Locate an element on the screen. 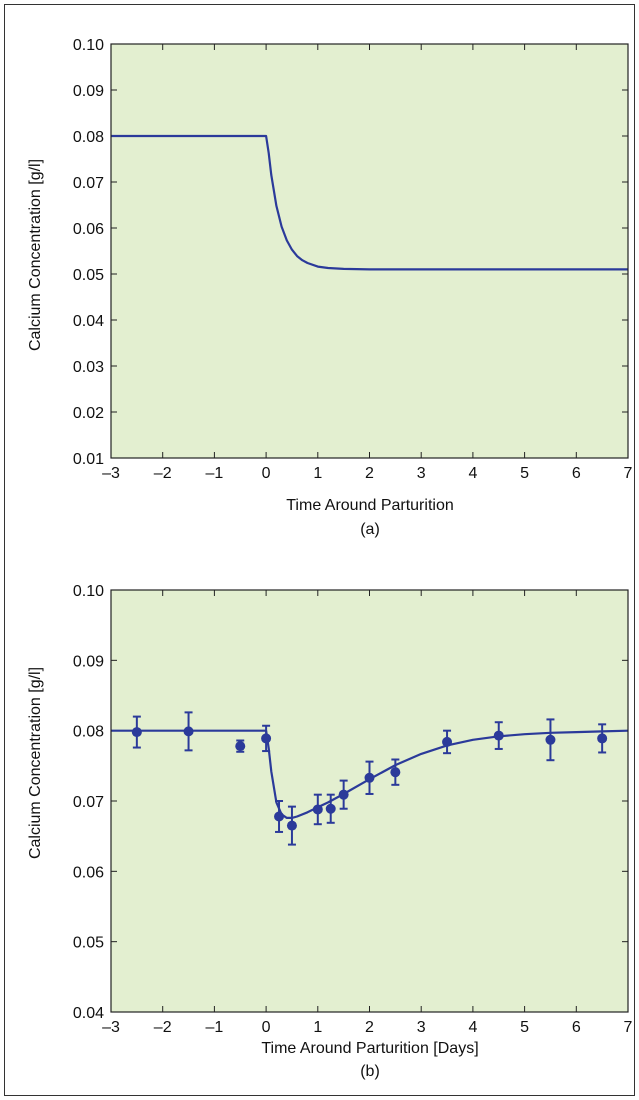 Image resolution: width=639 pixels, height=1100 pixels. y-tick-label: 0.03 is located at coordinates (88, 367).